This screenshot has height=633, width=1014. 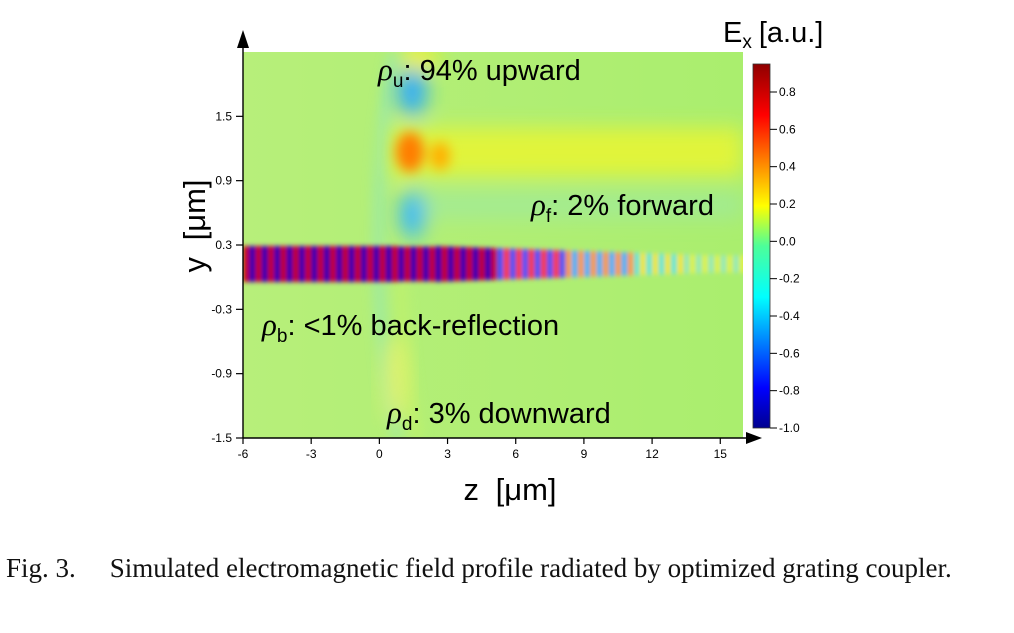 I want to click on y-tick-label: -0.9, so click(x=221, y=374).